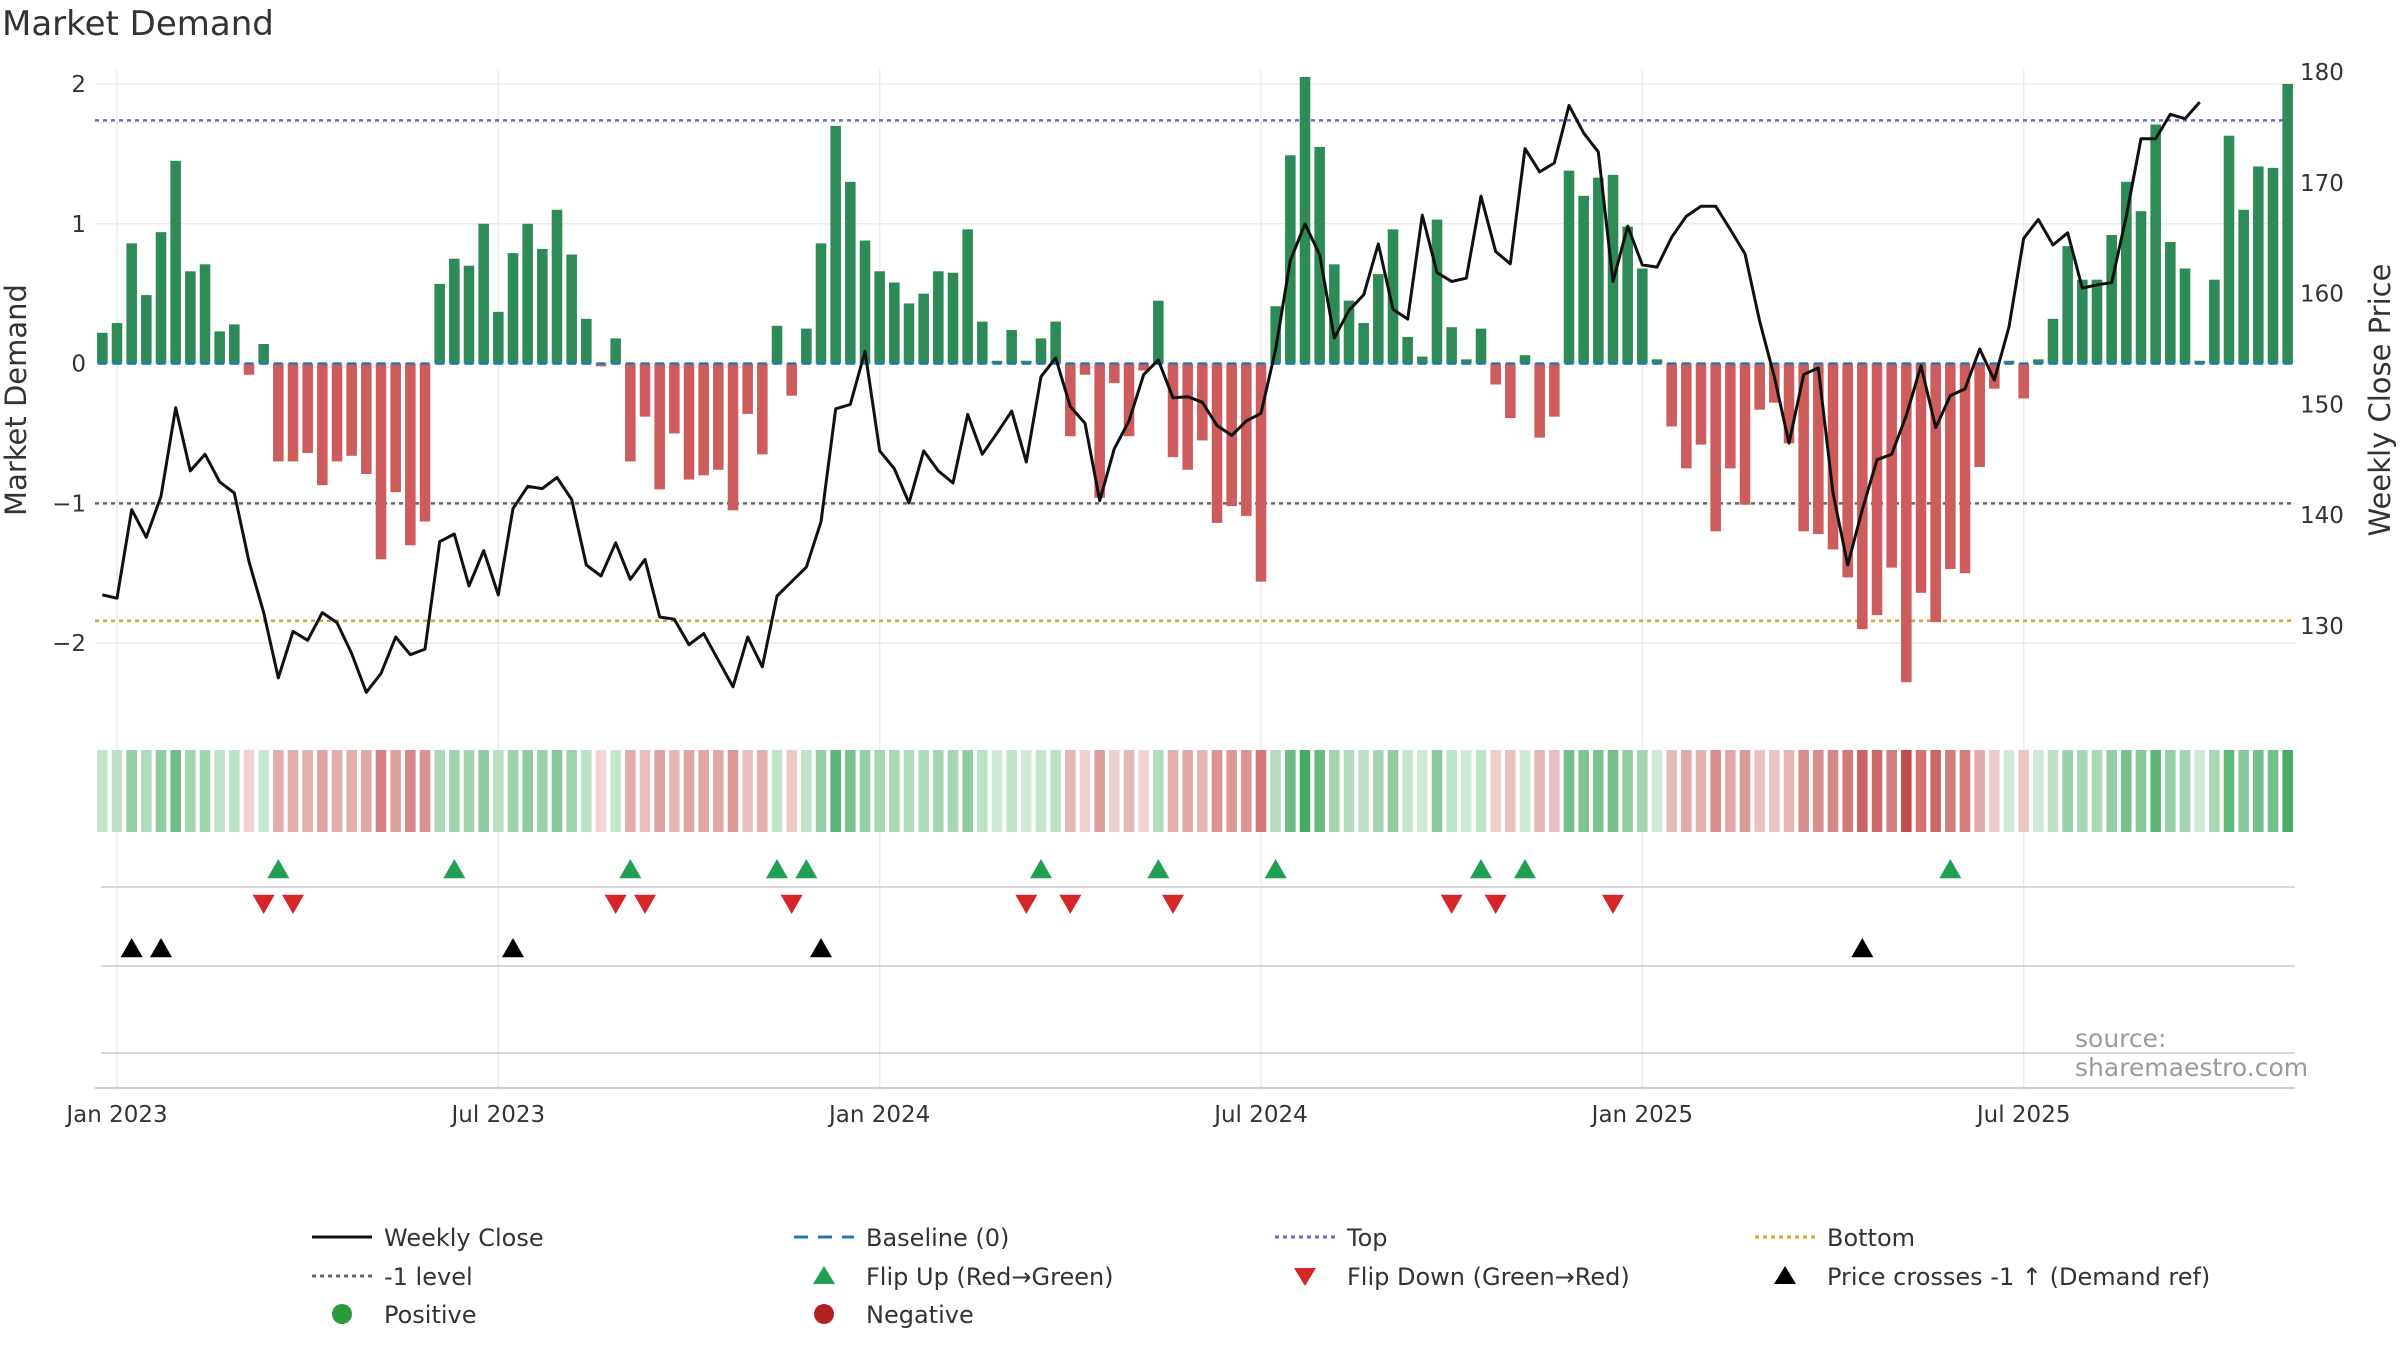  I want to click on legend-label: Positive, so click(430, 1315).